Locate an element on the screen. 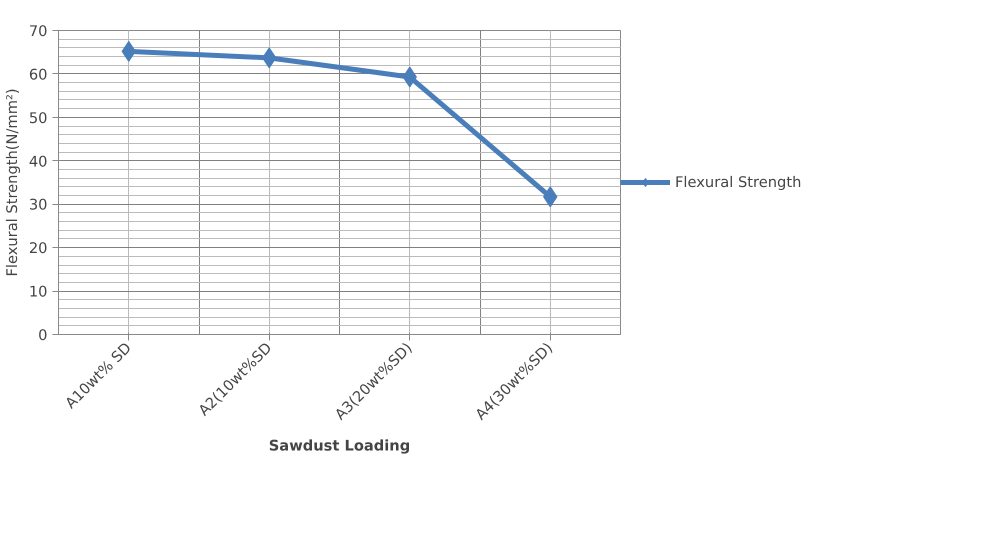  y-tick-label: 40 is located at coordinates (38, 161).